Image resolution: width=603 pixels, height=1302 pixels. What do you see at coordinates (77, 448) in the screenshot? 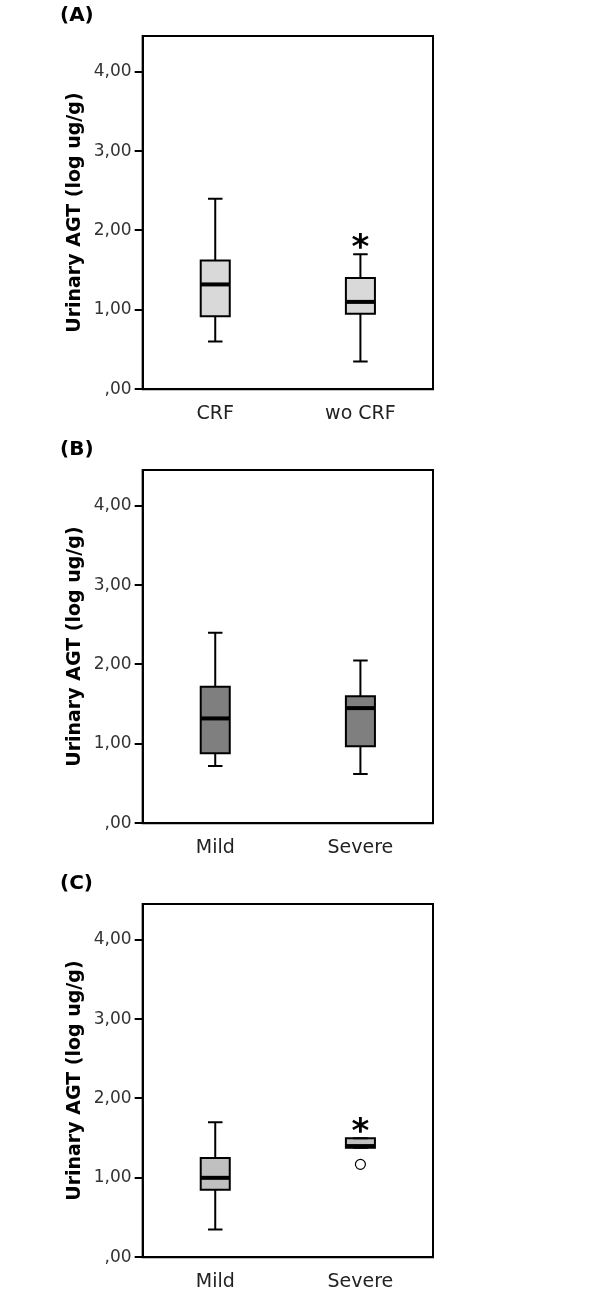
I see `chart-title: (B)` at bounding box center [77, 448].